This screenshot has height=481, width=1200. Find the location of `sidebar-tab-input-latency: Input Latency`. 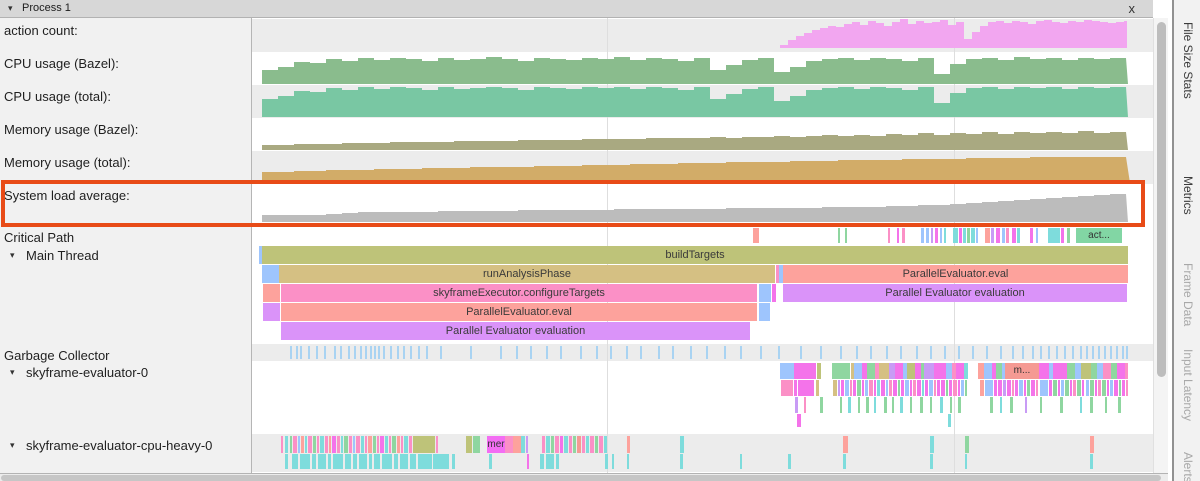

sidebar-tab-input-latency: Input Latency is located at coordinates (1188, 385).